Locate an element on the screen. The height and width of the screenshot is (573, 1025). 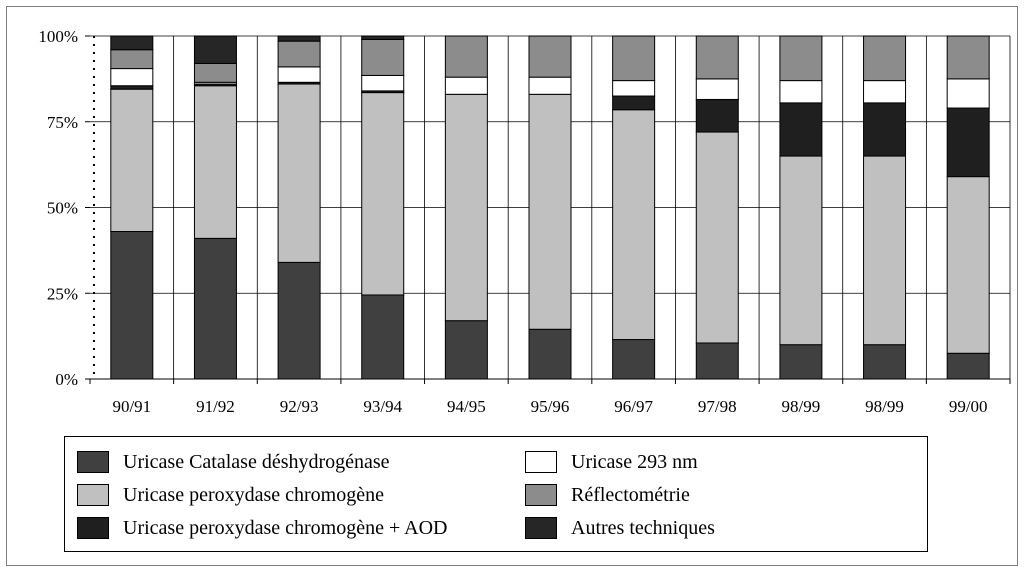
legend-label: Uricase peroxydase chromogène is located at coordinates (253, 494).